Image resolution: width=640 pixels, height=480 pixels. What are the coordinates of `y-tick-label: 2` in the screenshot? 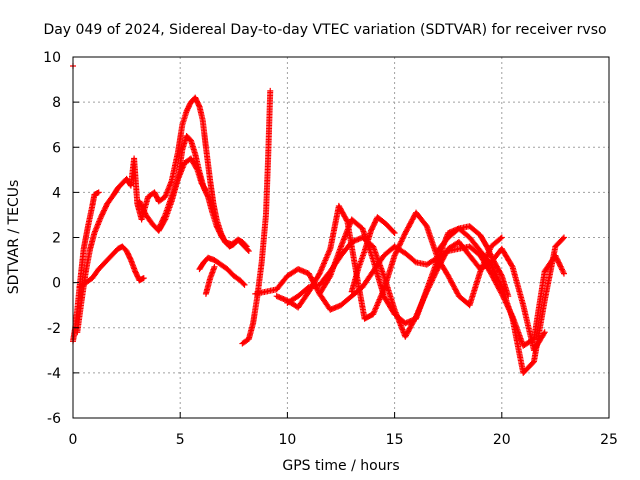 It's located at (56, 239).